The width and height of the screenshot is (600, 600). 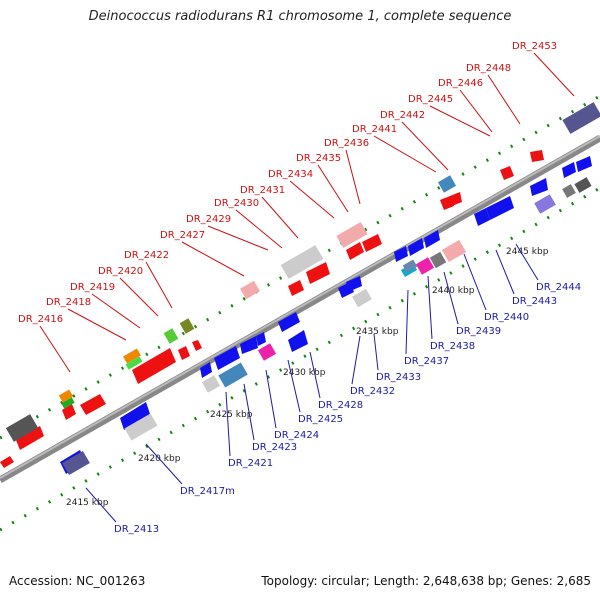 I want to click on gene-label: DR_2413, so click(x=136, y=529).